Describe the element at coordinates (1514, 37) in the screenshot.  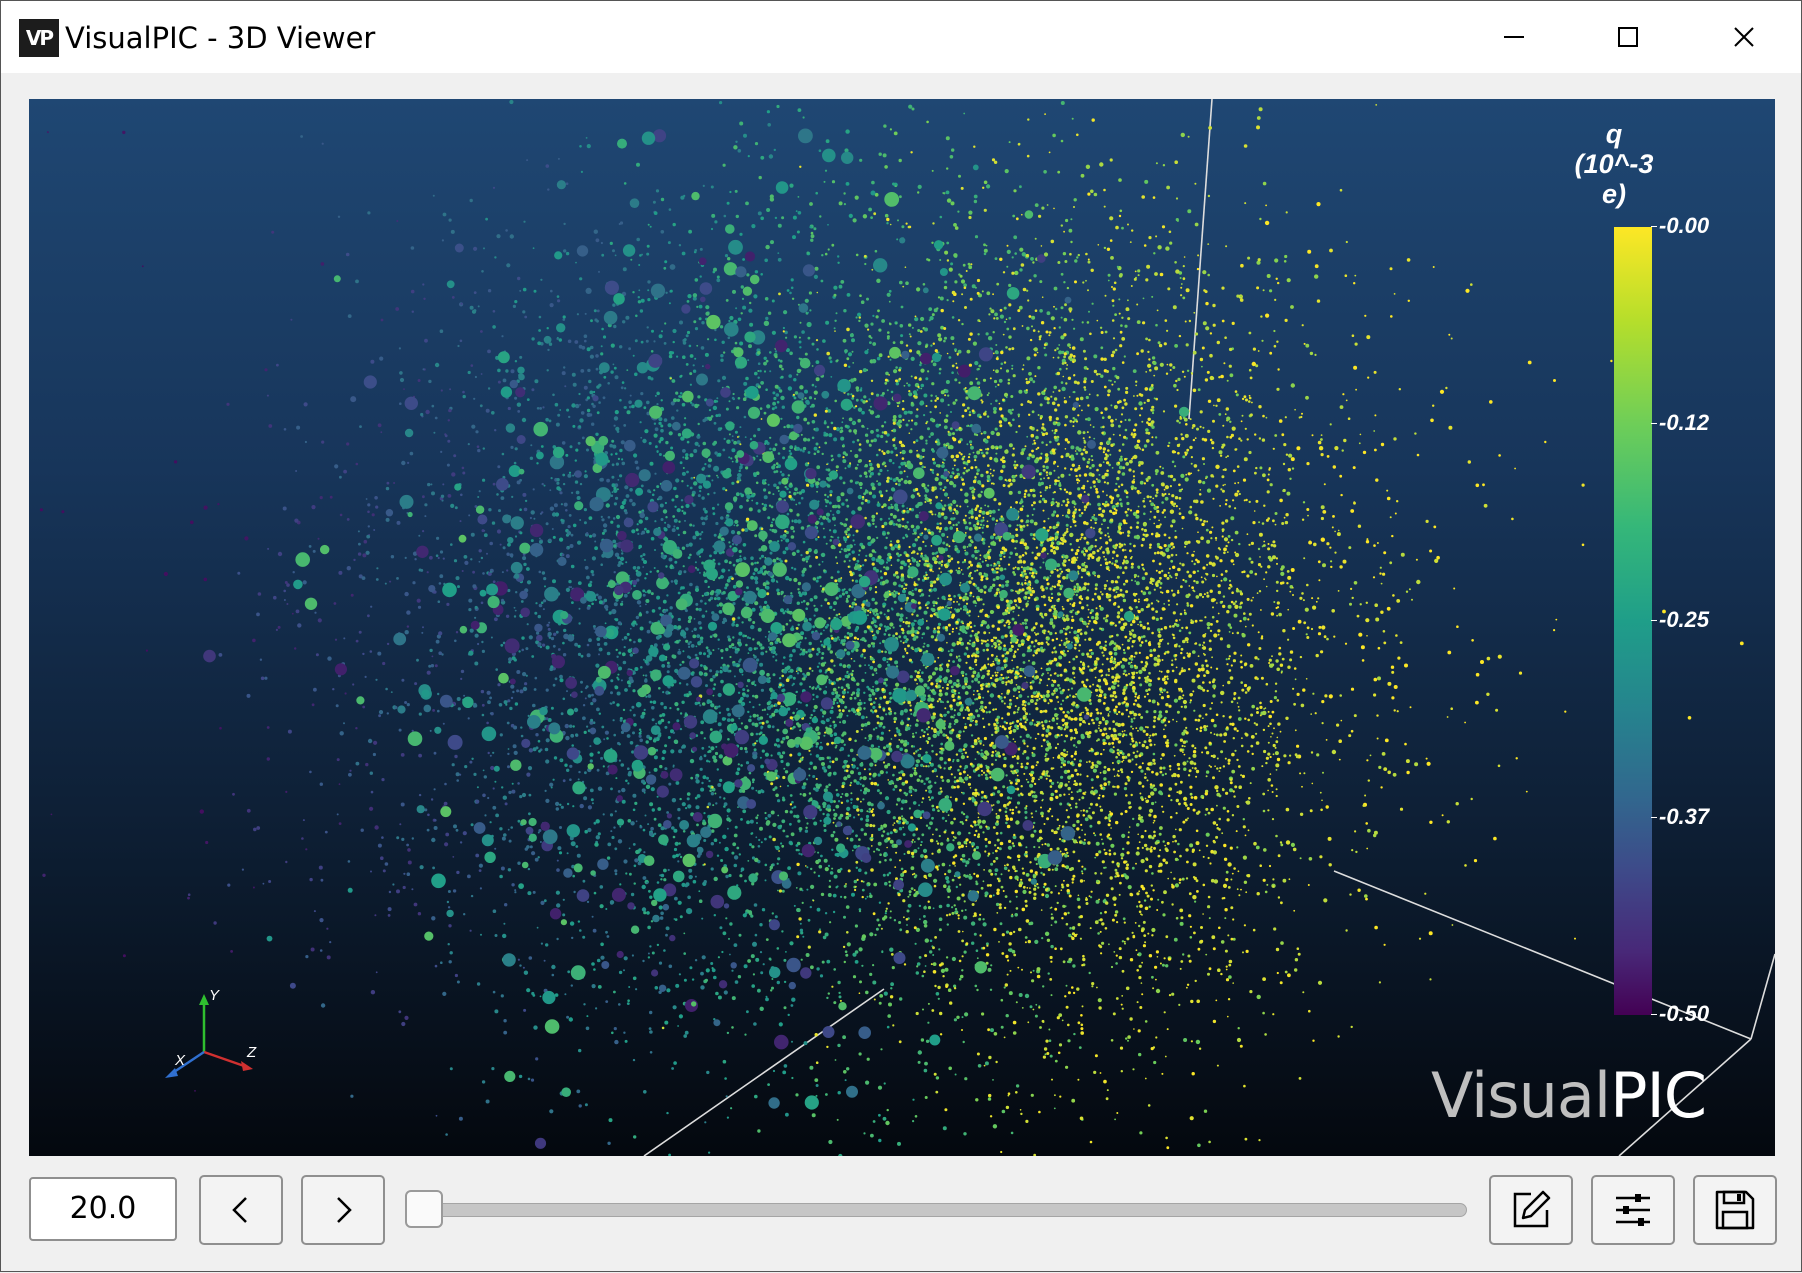
I see `minimize-button` at that location.